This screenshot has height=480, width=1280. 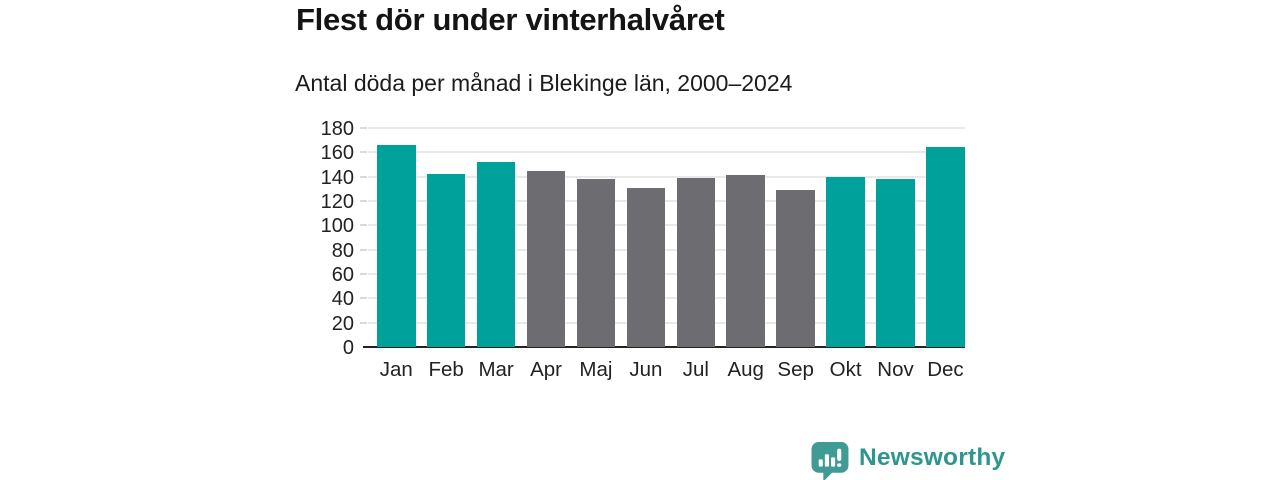 What do you see at coordinates (795, 369) in the screenshot?
I see `x-axis-label-sep: Sep` at bounding box center [795, 369].